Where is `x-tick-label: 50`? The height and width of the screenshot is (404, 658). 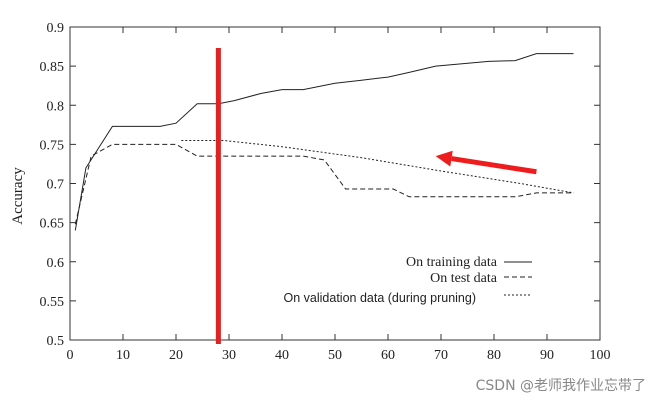 x-tick-label: 50 is located at coordinates (335, 355).